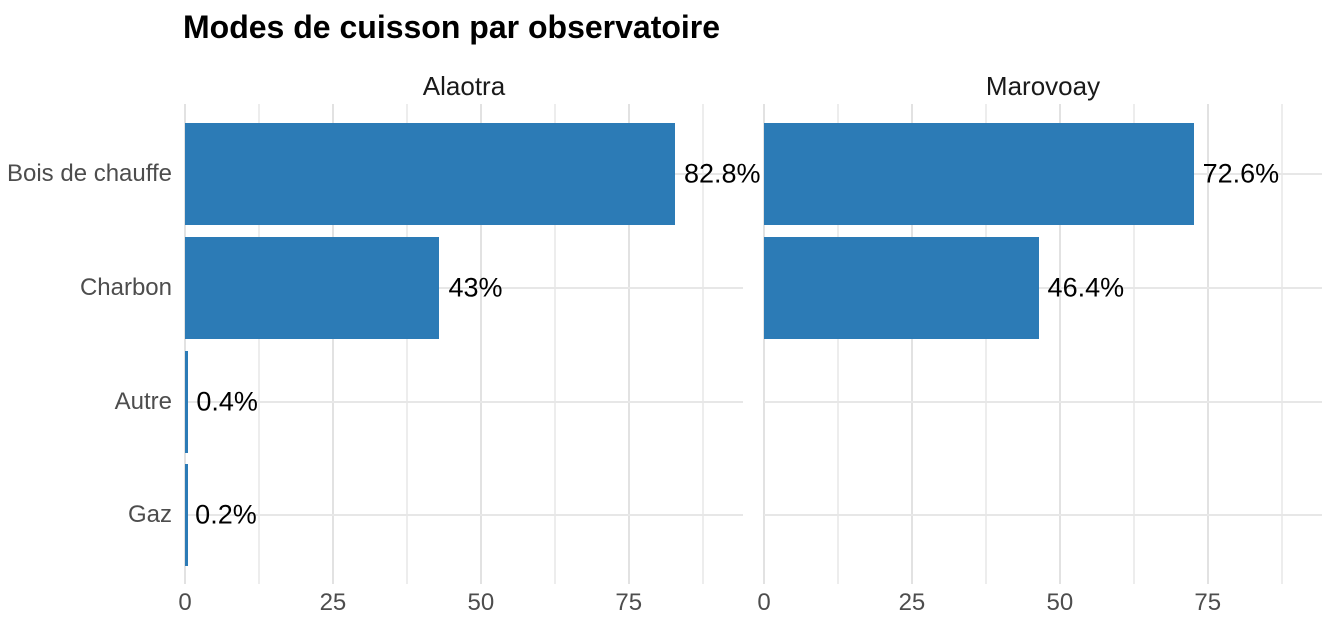 Image resolution: width=1344 pixels, height=633 pixels. Describe the element at coordinates (1043, 86) in the screenshot. I see `facet-title-marovoay: Marovoay` at that location.